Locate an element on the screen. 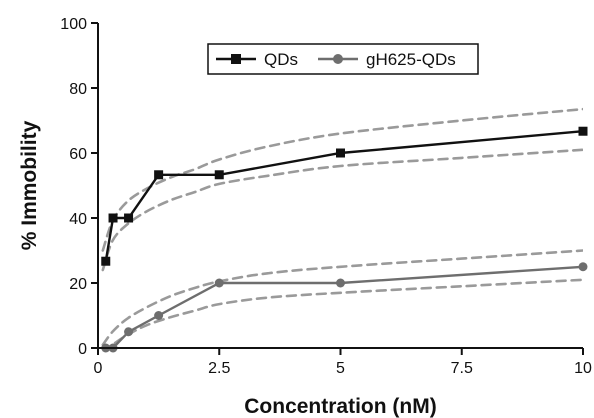  confidence-band-lower is located at coordinates (344, 313).